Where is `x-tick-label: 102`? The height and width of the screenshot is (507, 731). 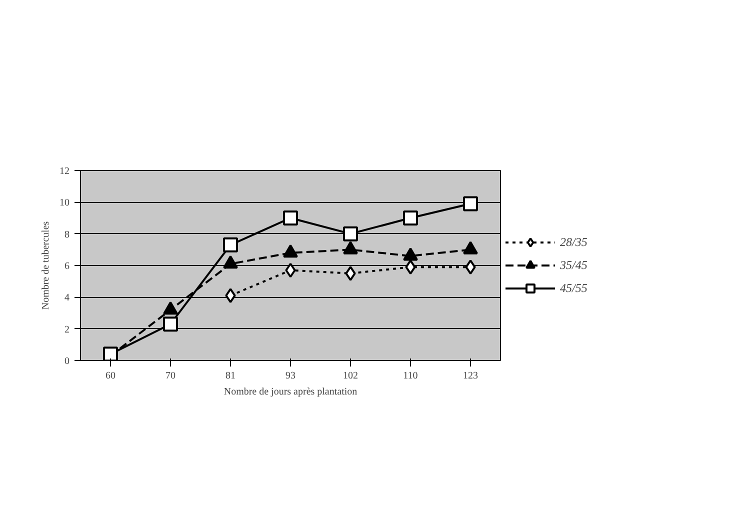 x-tick-label: 102 is located at coordinates (350, 376).